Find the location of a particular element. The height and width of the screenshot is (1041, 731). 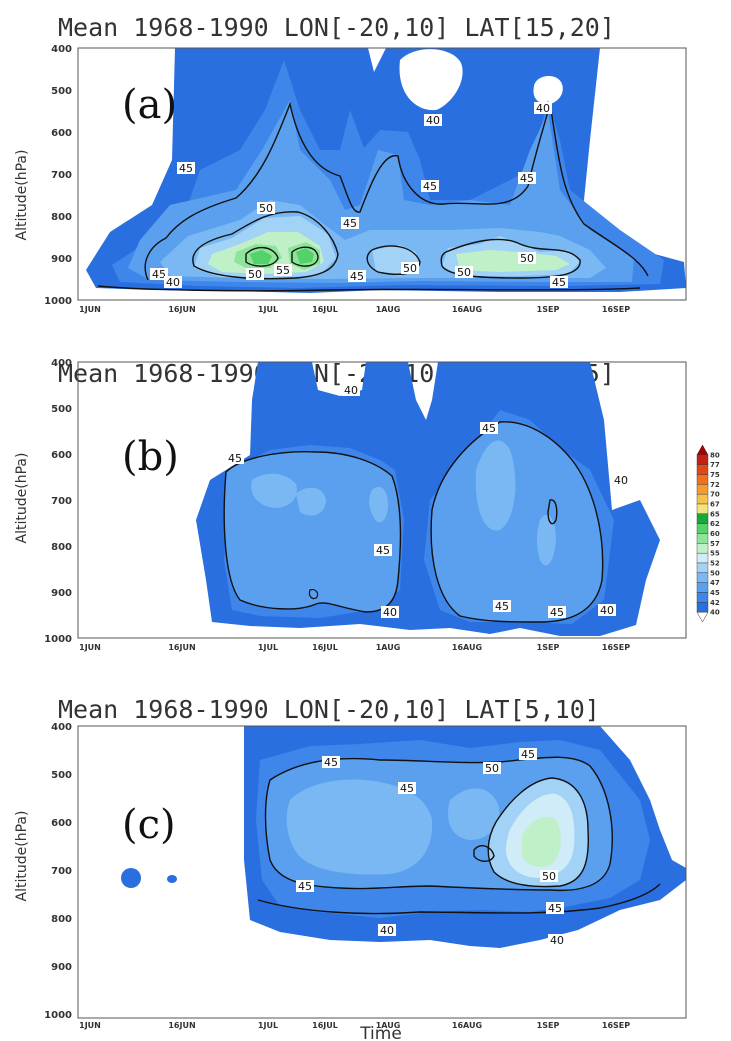

colorbar-tick-label: 45 is located at coordinates (715, 593).